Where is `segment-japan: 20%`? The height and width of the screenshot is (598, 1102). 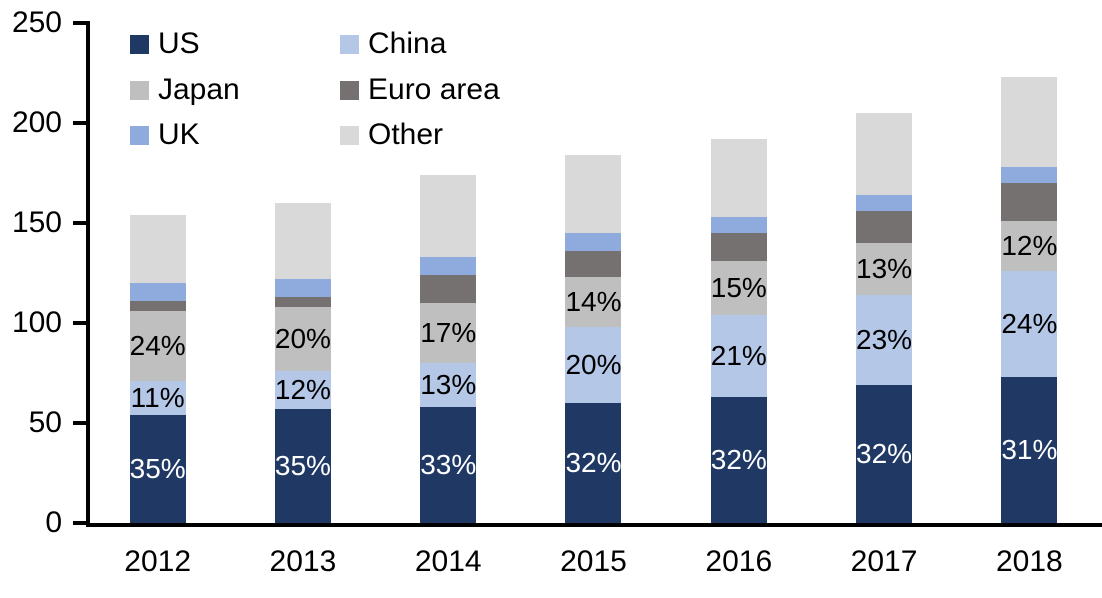
segment-japan: 20% is located at coordinates (303, 339).